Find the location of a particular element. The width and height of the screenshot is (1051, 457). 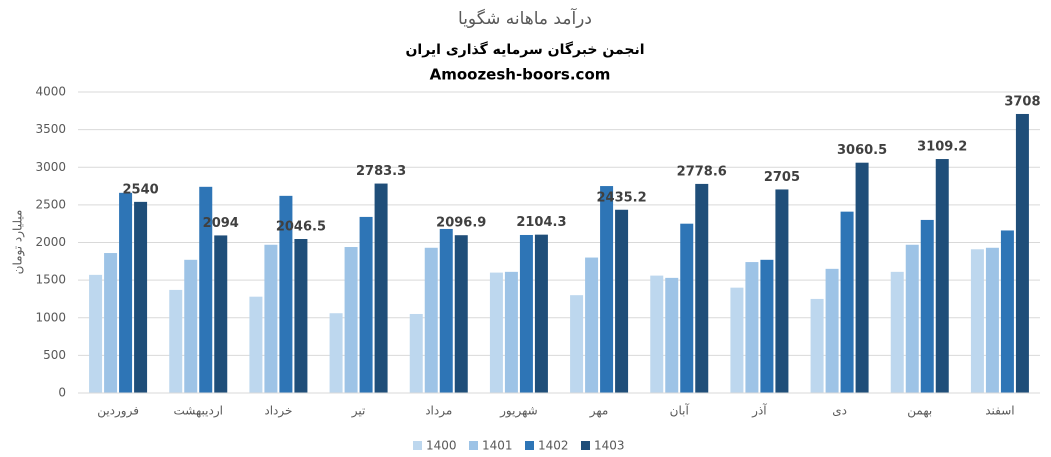

data-label: 2104.3 is located at coordinates (541, 222).